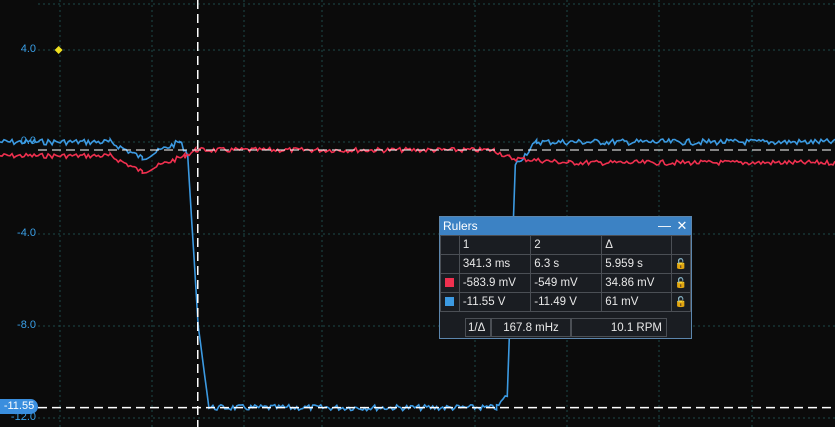 This screenshot has height=427, width=835. What do you see at coordinates (23, 417) in the screenshot?
I see `y-axis-tick-label: -12.0` at bounding box center [23, 417].